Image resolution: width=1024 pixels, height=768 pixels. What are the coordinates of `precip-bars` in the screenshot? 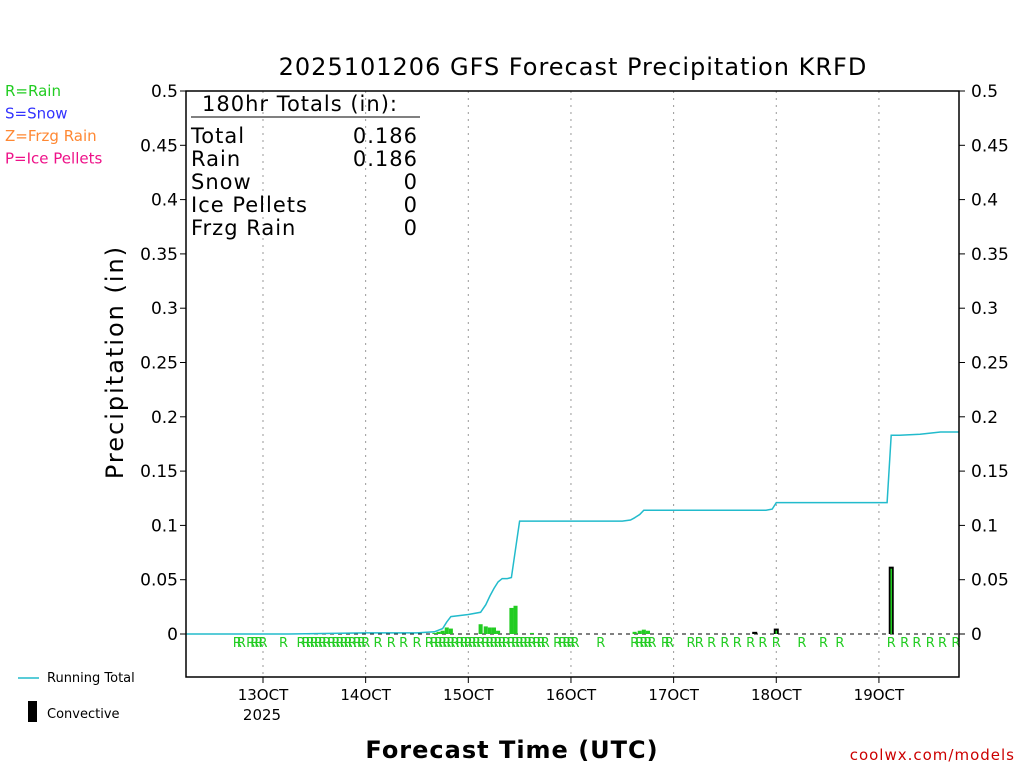 It's located at (663, 600).